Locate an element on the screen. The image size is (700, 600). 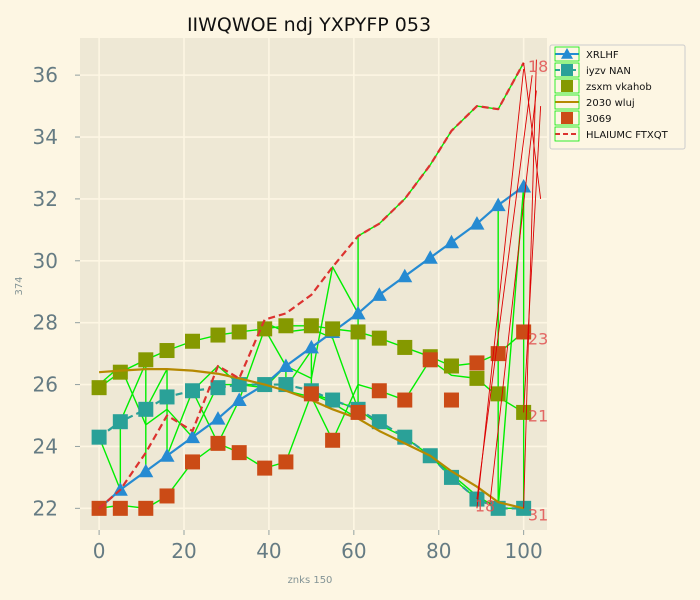
legend-label-3: 2030 wluj is located at coordinates (610, 103).